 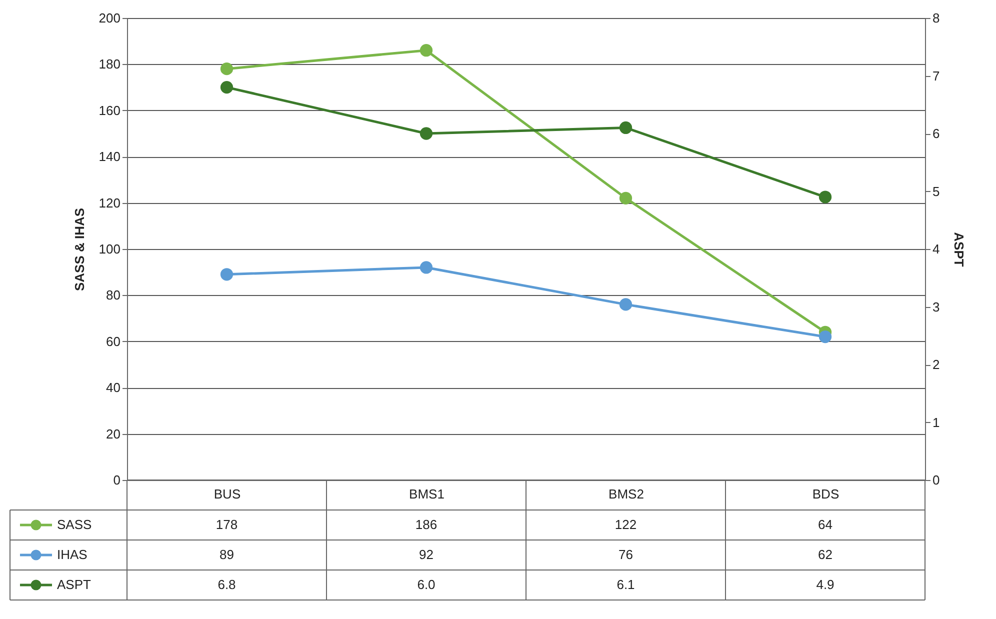 I want to click on y-tick-label: 120, so click(x=109, y=202).